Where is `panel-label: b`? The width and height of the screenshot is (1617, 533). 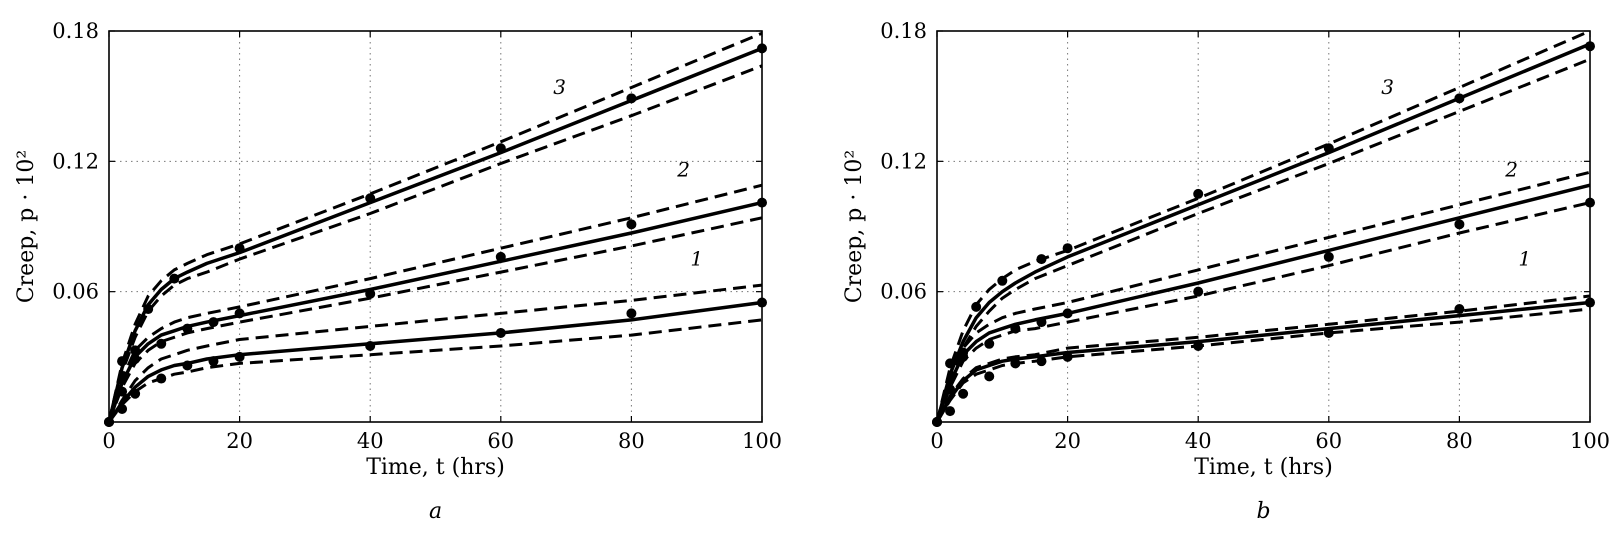 panel-label: b is located at coordinates (1263, 511).